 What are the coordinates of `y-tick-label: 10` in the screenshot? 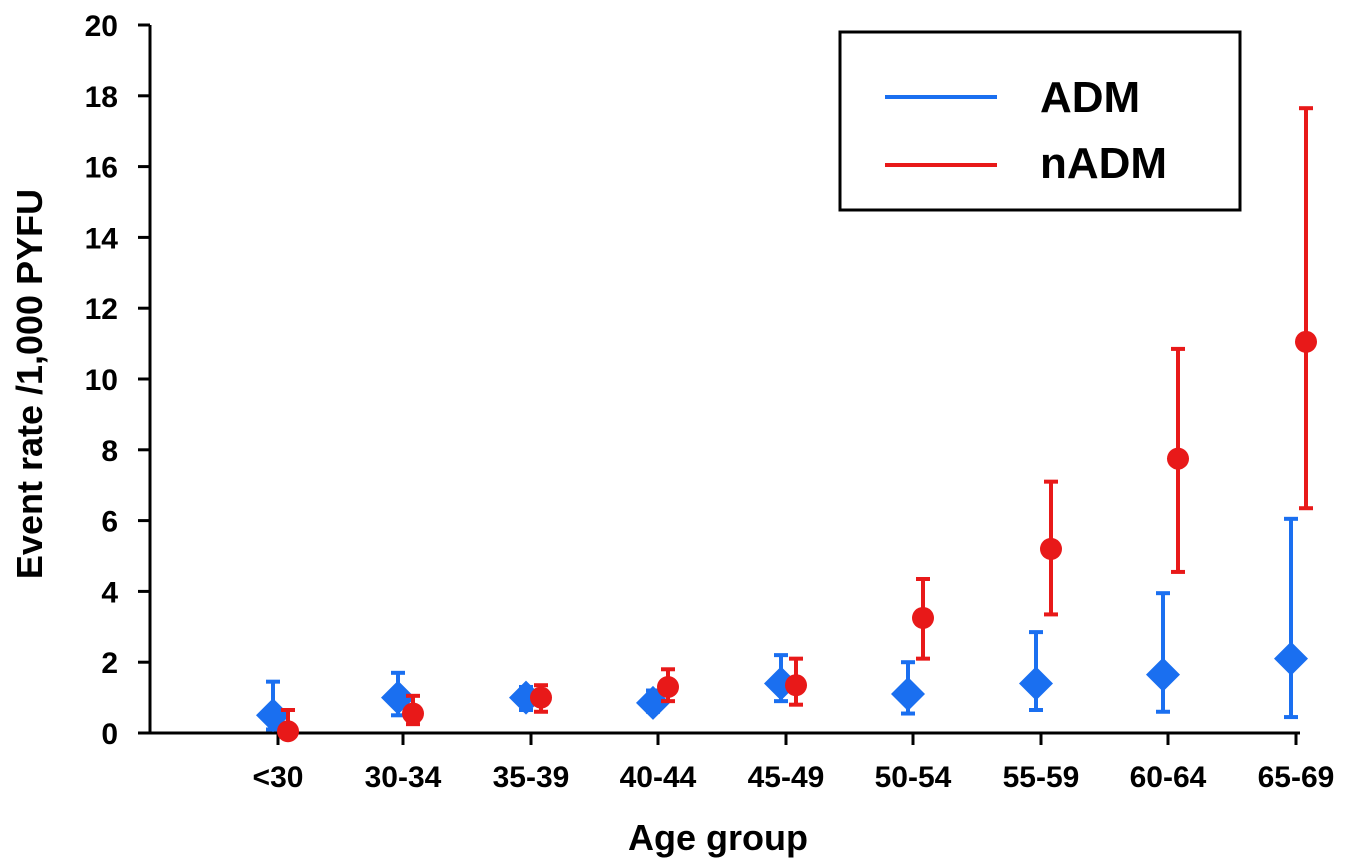 It's located at (101, 380).